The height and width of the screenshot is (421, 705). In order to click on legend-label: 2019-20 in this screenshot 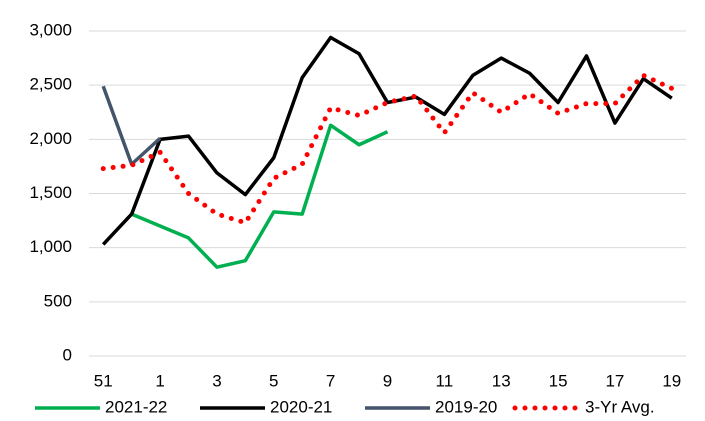, I will do `click(466, 406)`.